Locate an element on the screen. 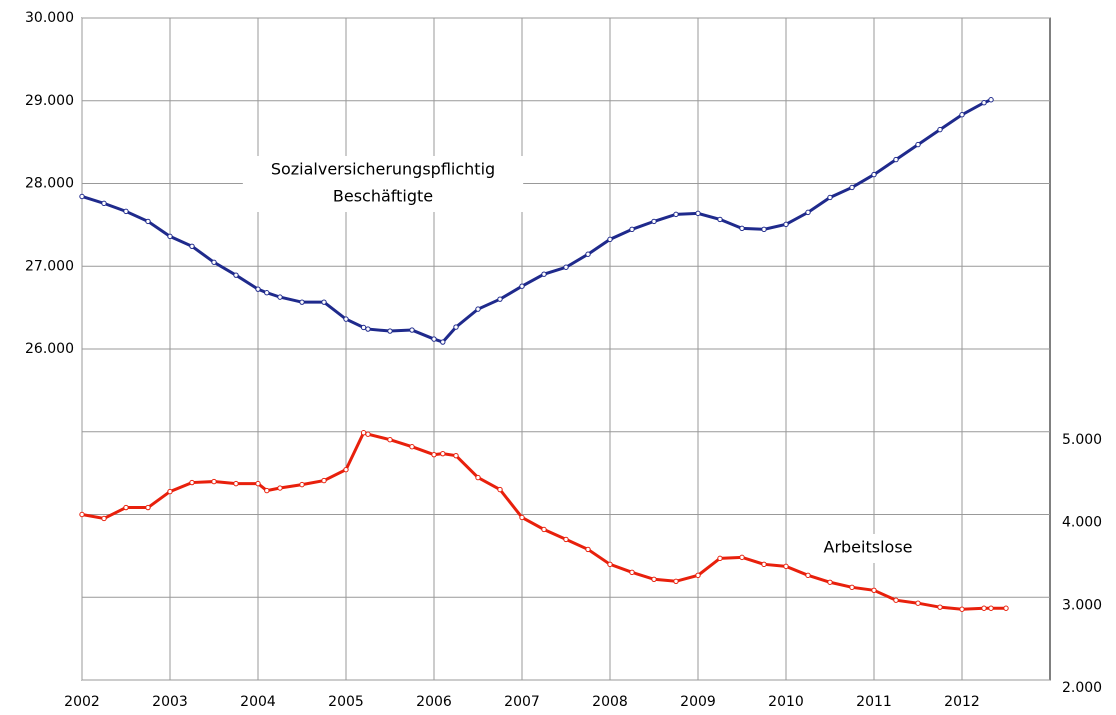  y2-tick-label: 4.000 is located at coordinates (1082, 523).